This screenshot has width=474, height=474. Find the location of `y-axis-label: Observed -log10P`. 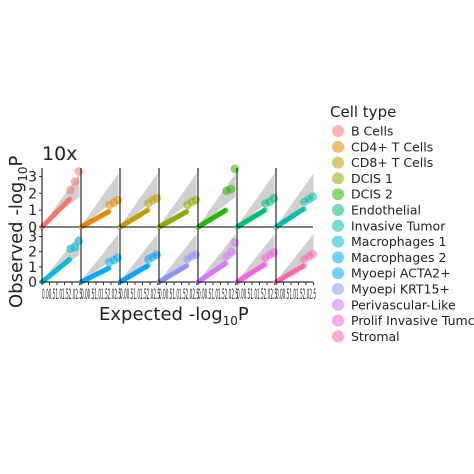

y-axis-label: Observed -log10P is located at coordinates (18, 231).